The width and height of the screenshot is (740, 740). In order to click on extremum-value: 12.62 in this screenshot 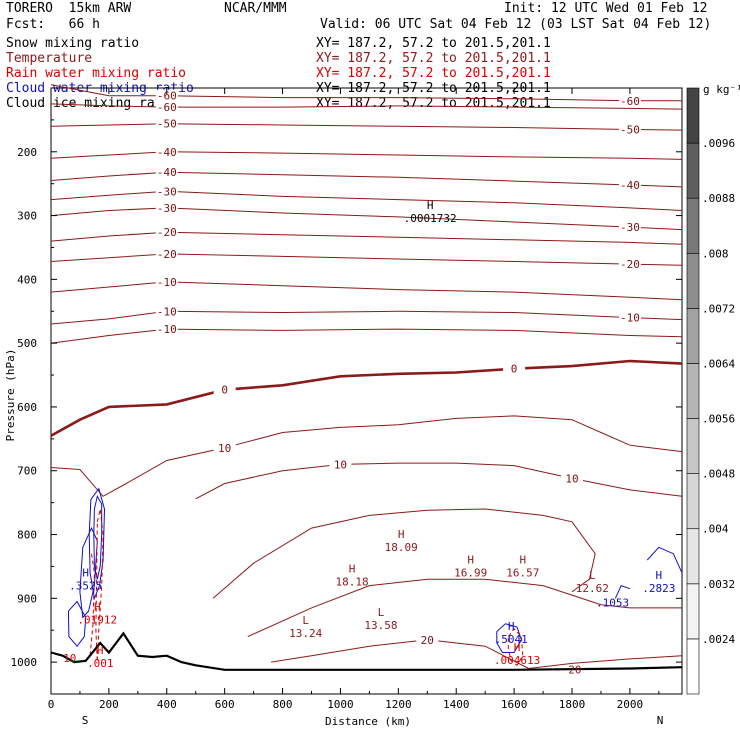, I will do `click(592, 588)`.